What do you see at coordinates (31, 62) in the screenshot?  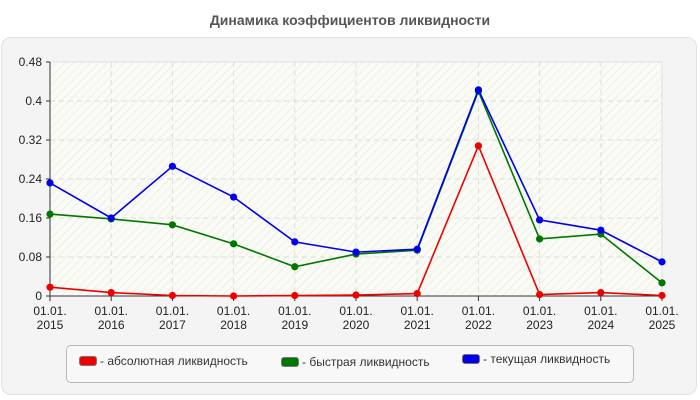 I see `y-tick-label: 0.48` at bounding box center [31, 62].